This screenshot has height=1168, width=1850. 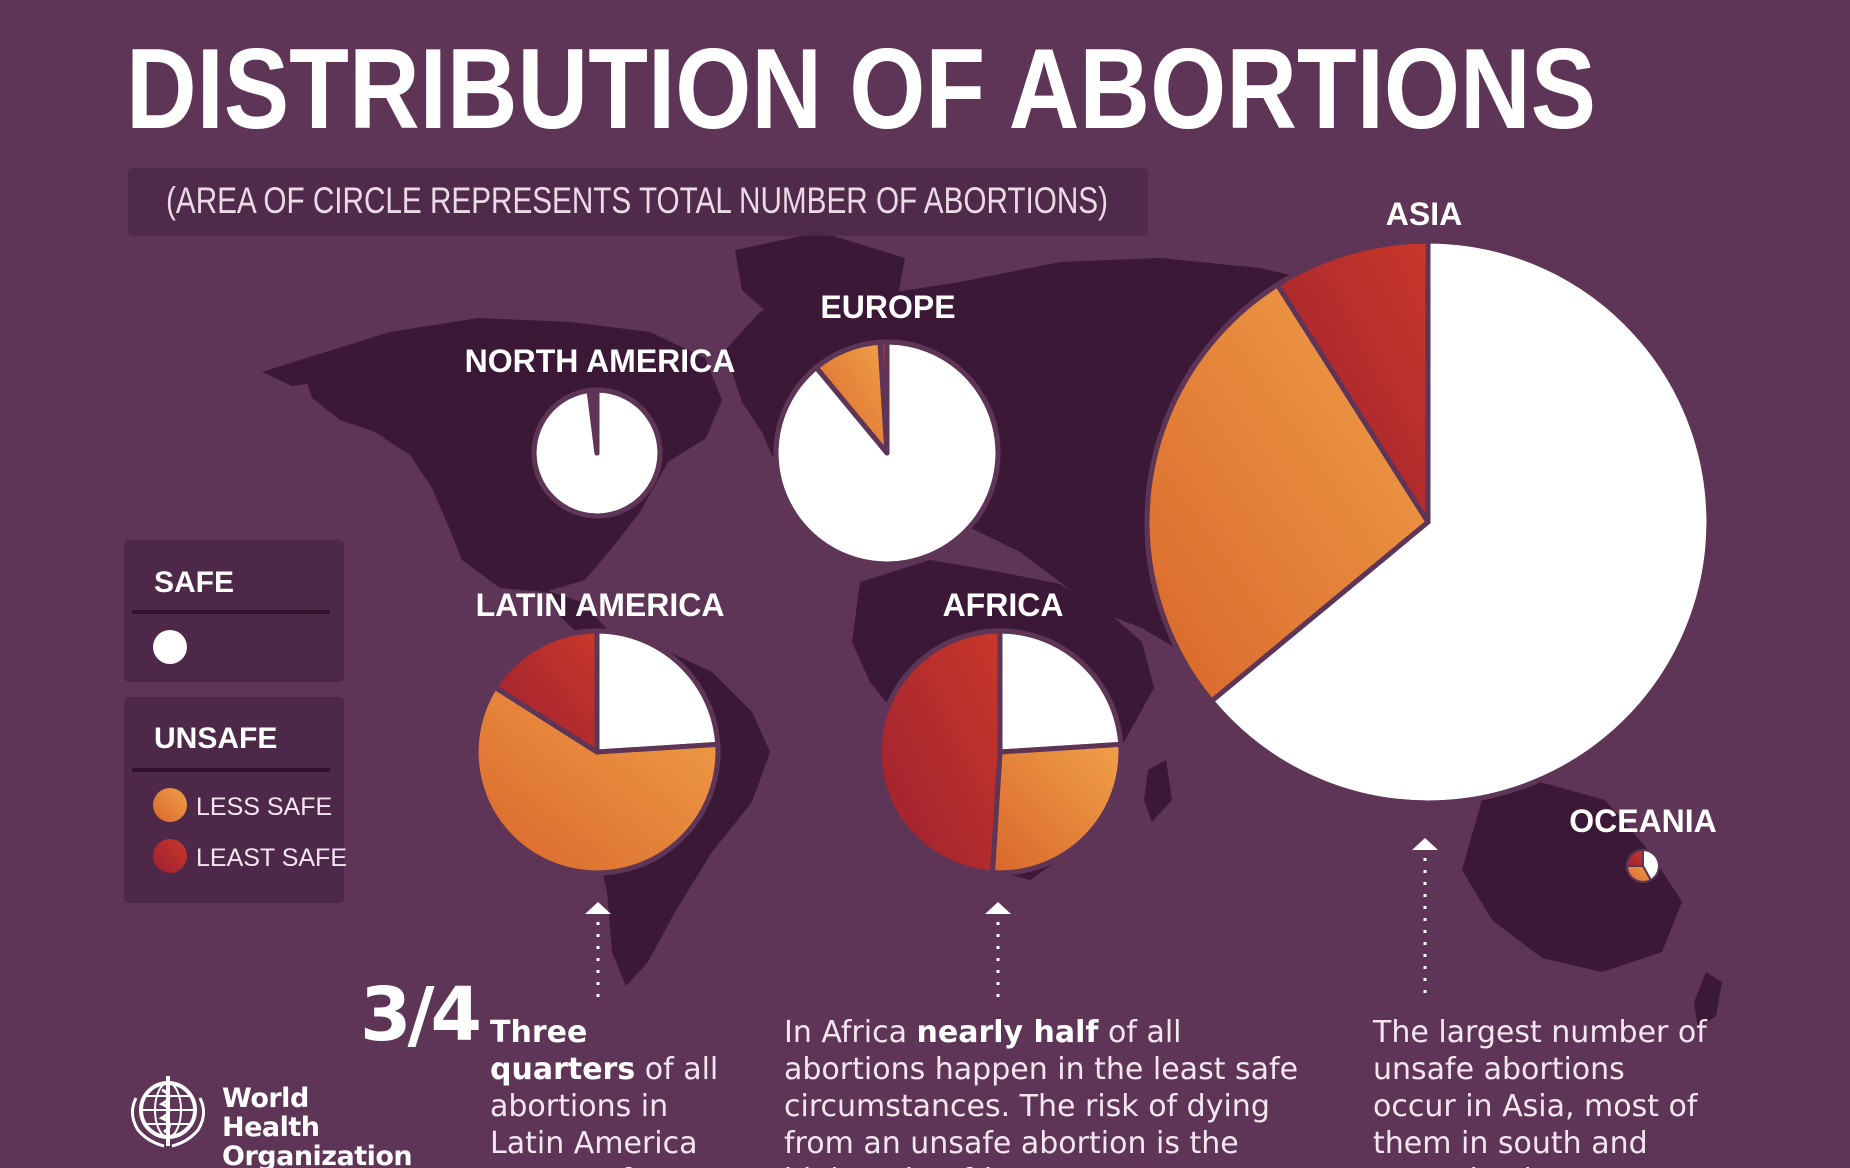 What do you see at coordinates (170, 805) in the screenshot?
I see `legend-less-safe-swatch` at bounding box center [170, 805].